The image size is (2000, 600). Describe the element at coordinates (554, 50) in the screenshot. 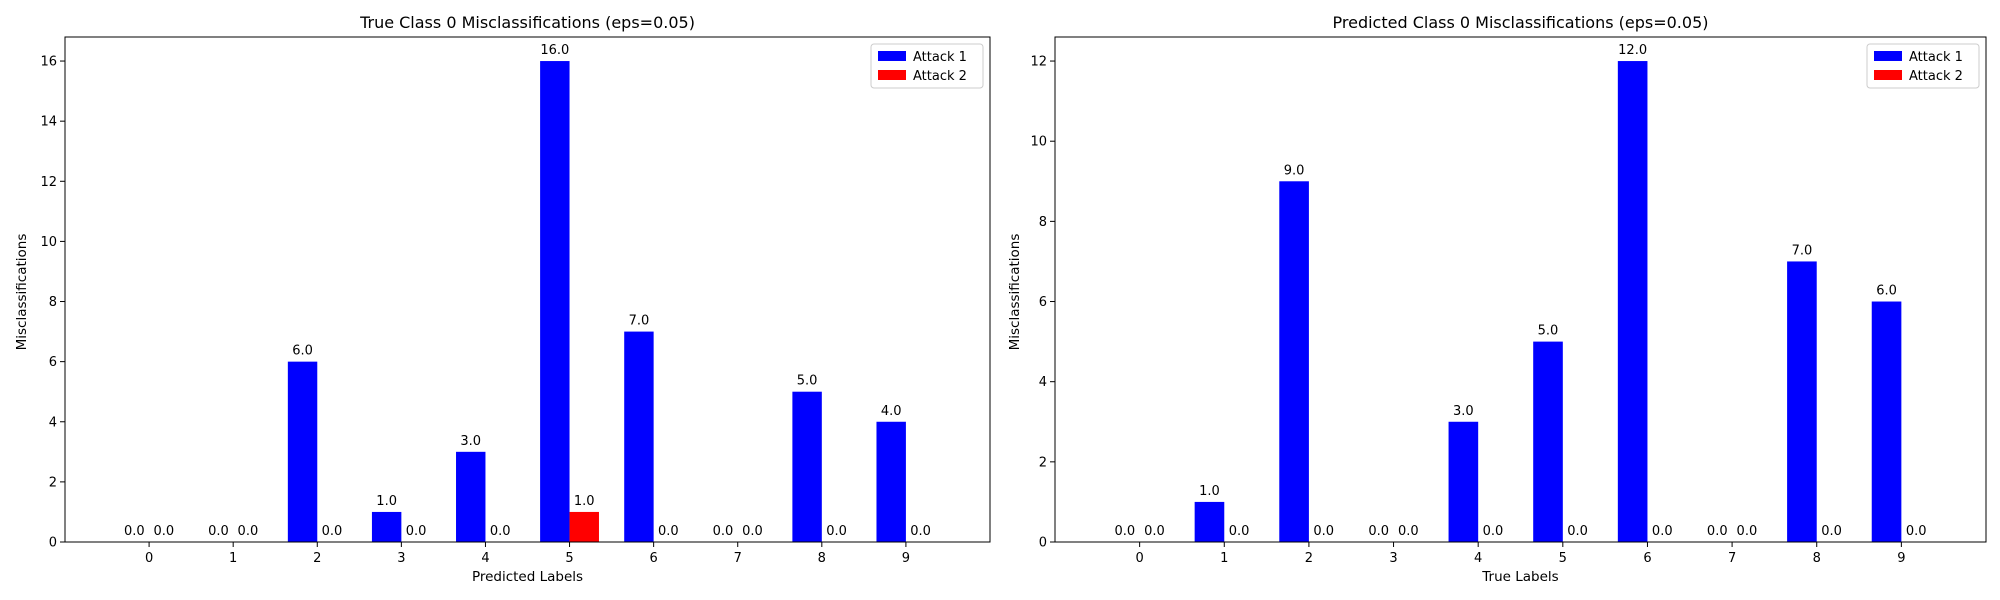

I see `data-label: 16.0` at that location.